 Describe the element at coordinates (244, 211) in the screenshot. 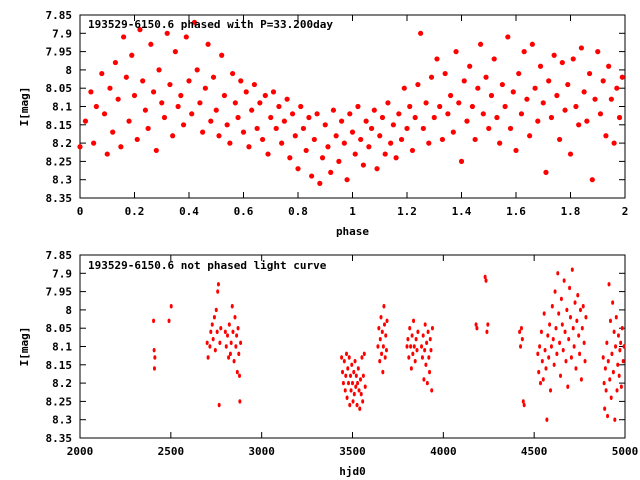

I see `x-tick-label: 0.6` at that location.